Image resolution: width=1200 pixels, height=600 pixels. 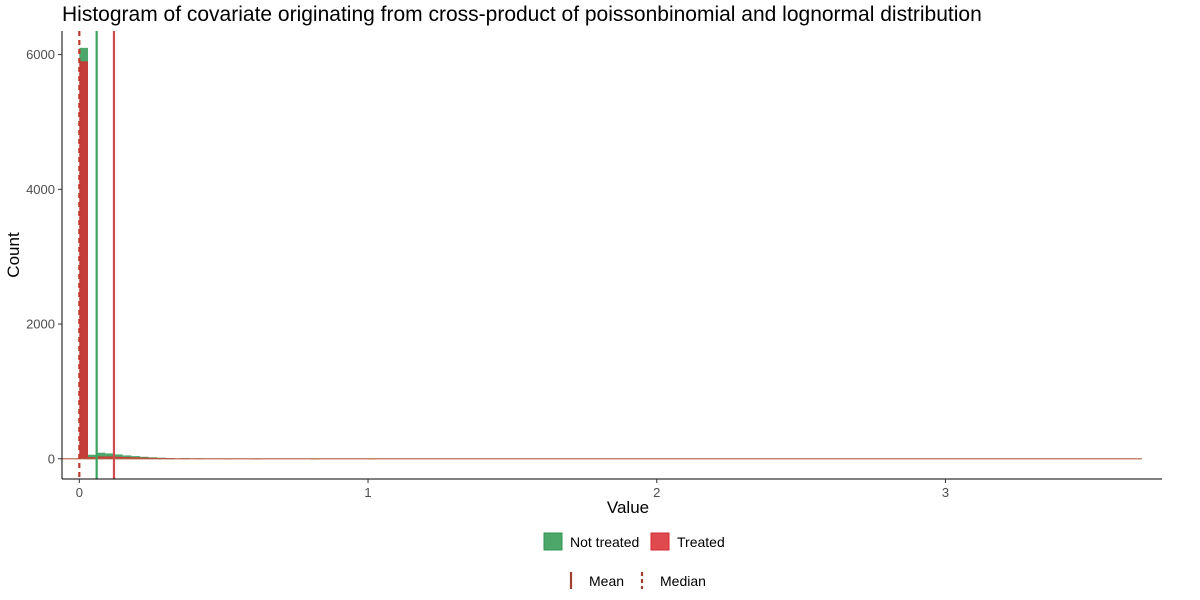 I want to click on x-axis-title: Value, so click(x=628, y=507).